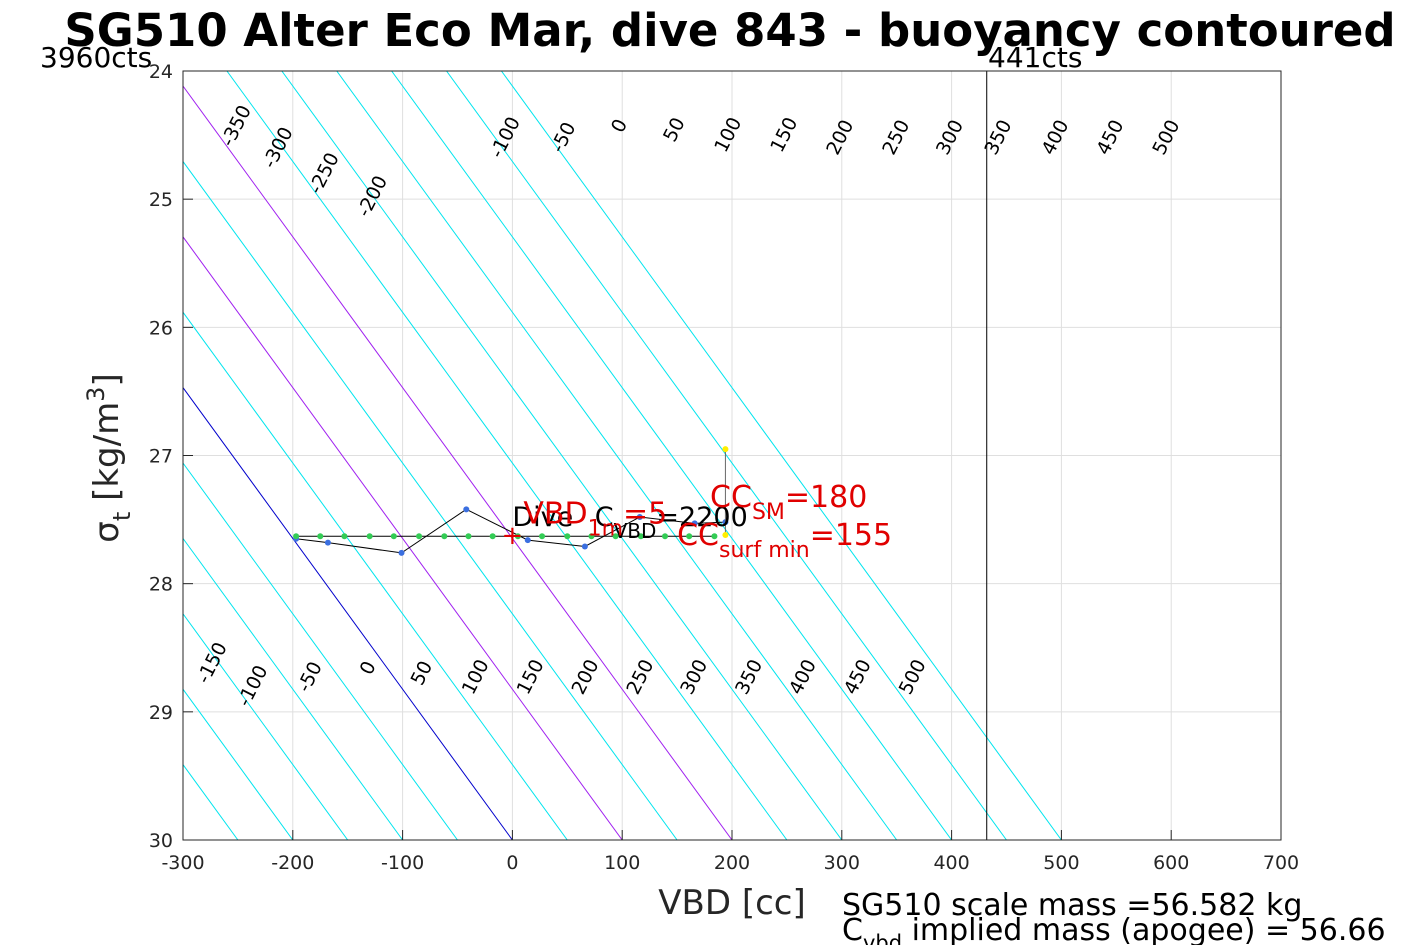  I want to click on y-tick-label: 27, so click(161, 457).